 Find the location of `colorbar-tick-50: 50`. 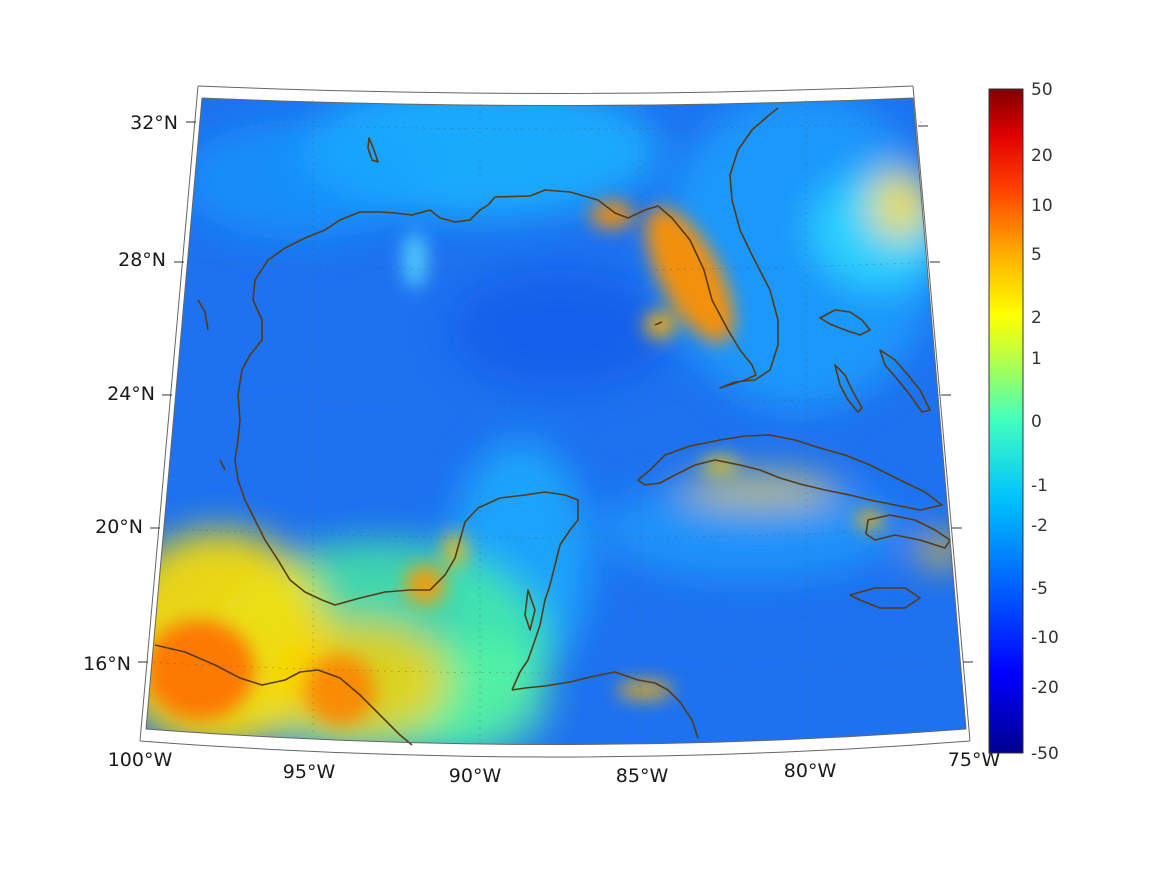

colorbar-tick-50: 50 is located at coordinates (1042, 90).